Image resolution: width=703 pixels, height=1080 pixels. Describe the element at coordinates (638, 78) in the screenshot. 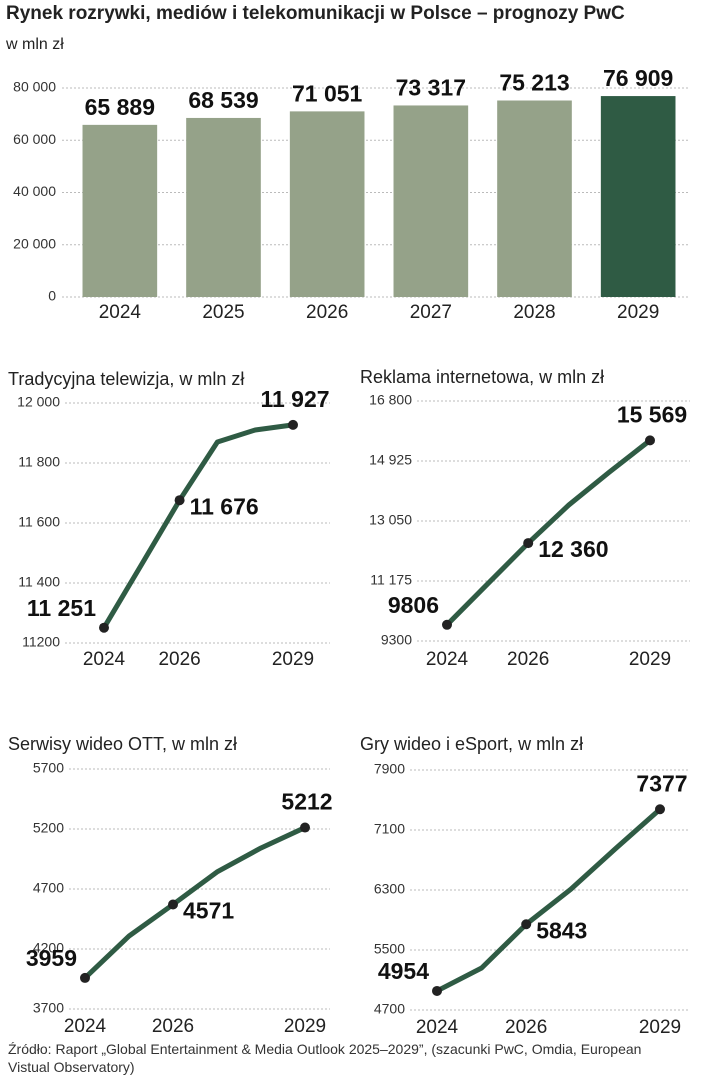

I see `value-label: 76 909` at that location.